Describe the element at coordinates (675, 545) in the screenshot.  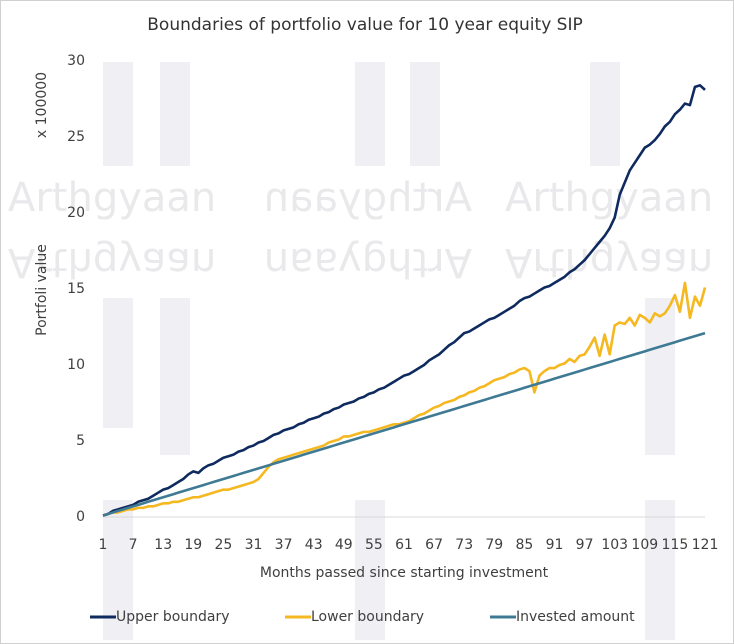
I see `x-tick-label: 115` at that location.